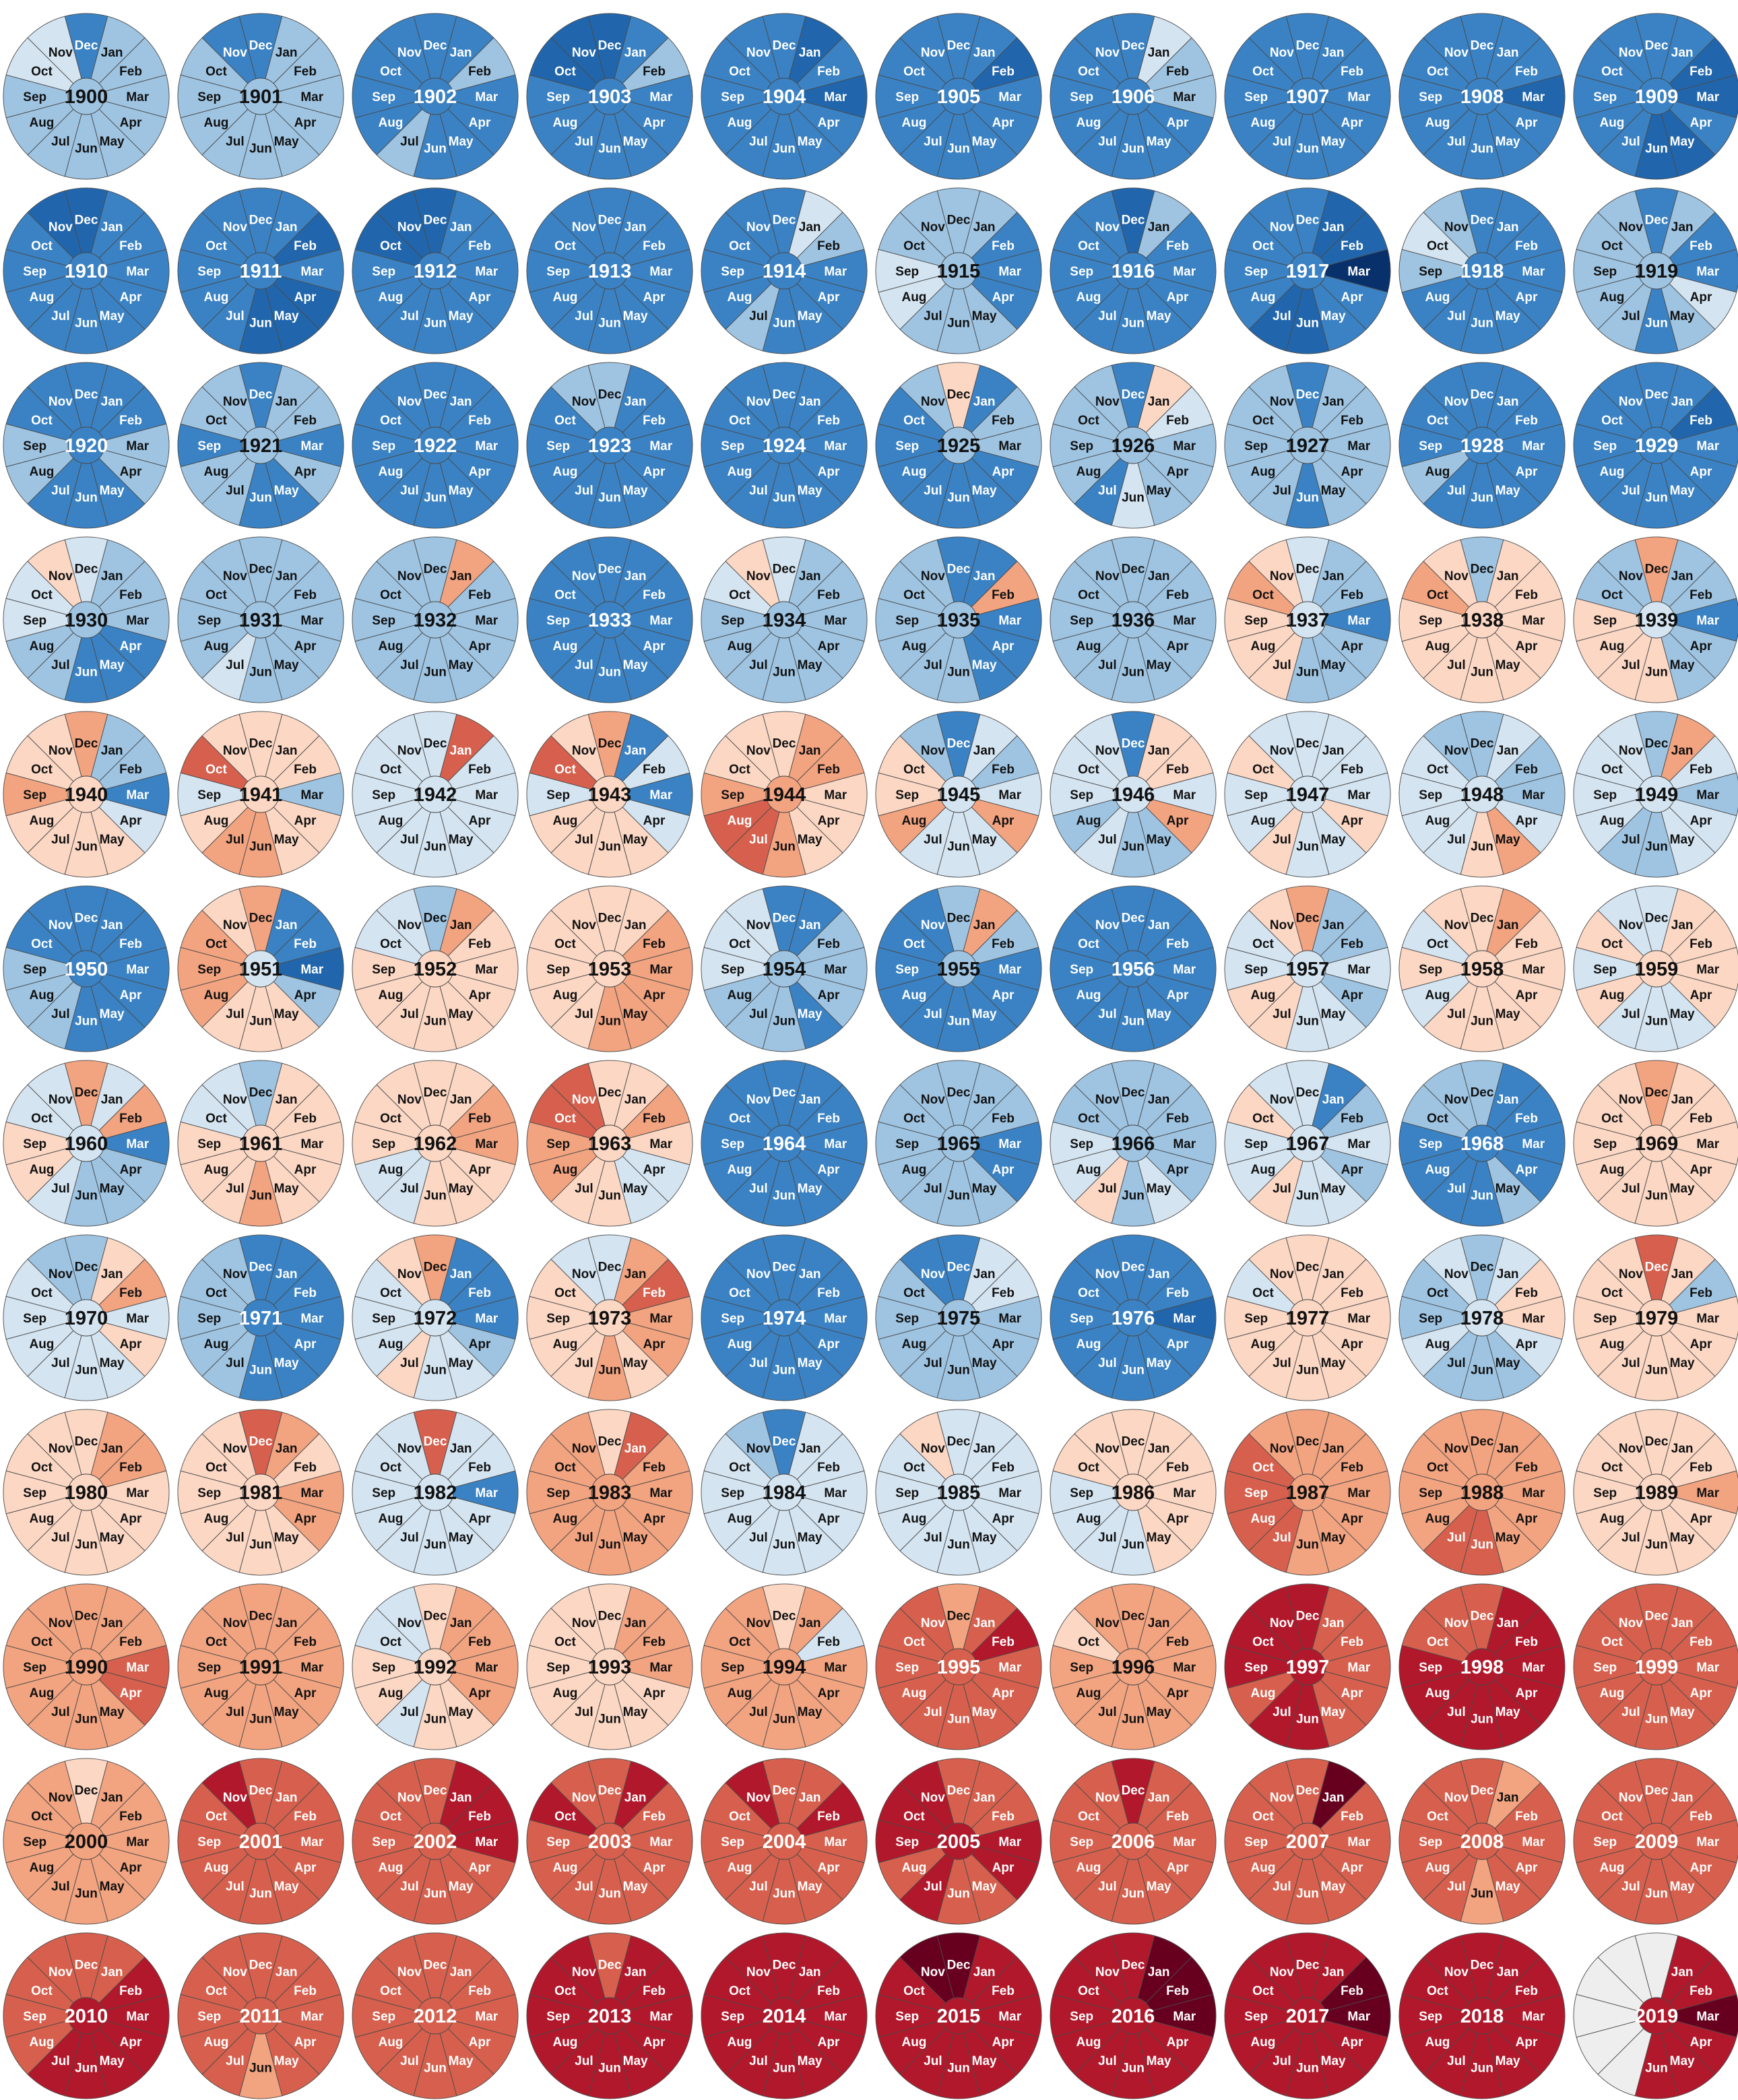 The width and height of the screenshot is (1738, 2100). Describe the element at coordinates (1133, 1493) in the screenshot. I see `year-label: 1986` at that location.